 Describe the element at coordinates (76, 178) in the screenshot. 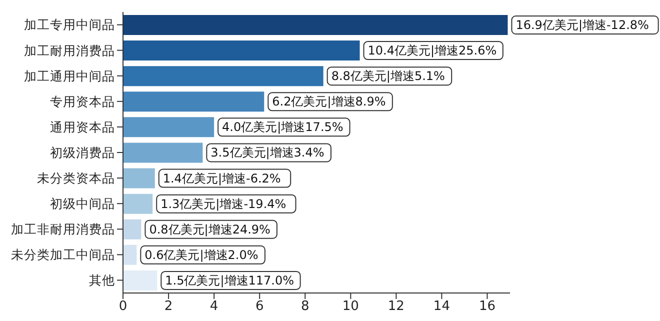

I see `y-tick-label: 未分类资本品` at that location.